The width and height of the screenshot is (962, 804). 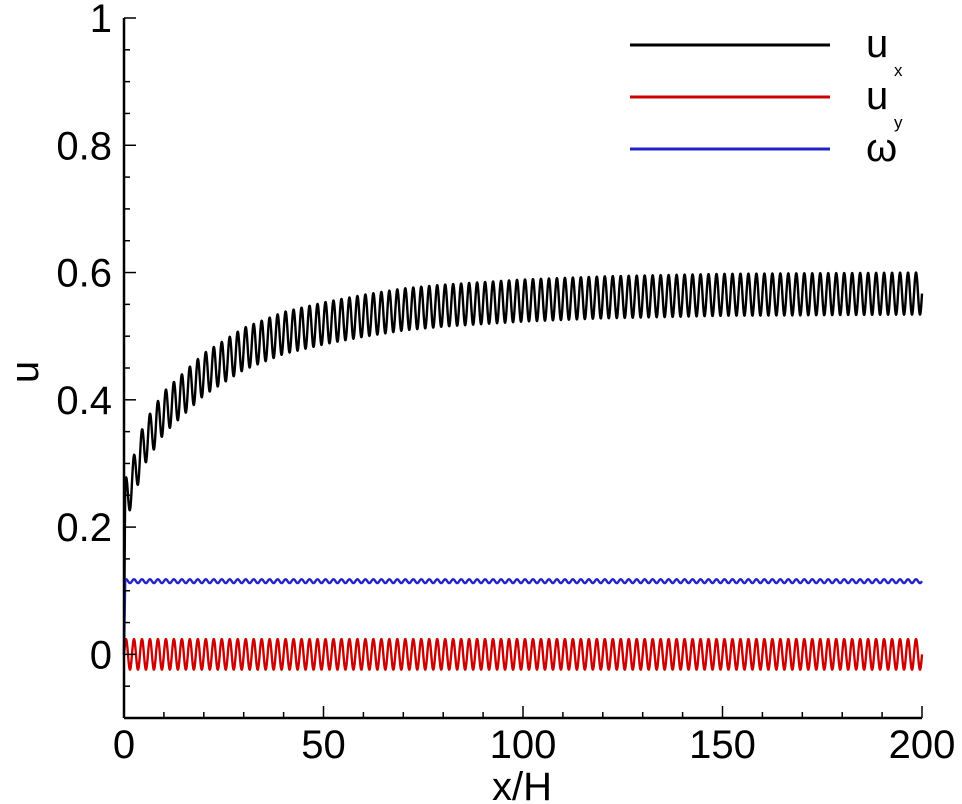 I want to click on legend-label-2: ω, so click(x=881, y=148).